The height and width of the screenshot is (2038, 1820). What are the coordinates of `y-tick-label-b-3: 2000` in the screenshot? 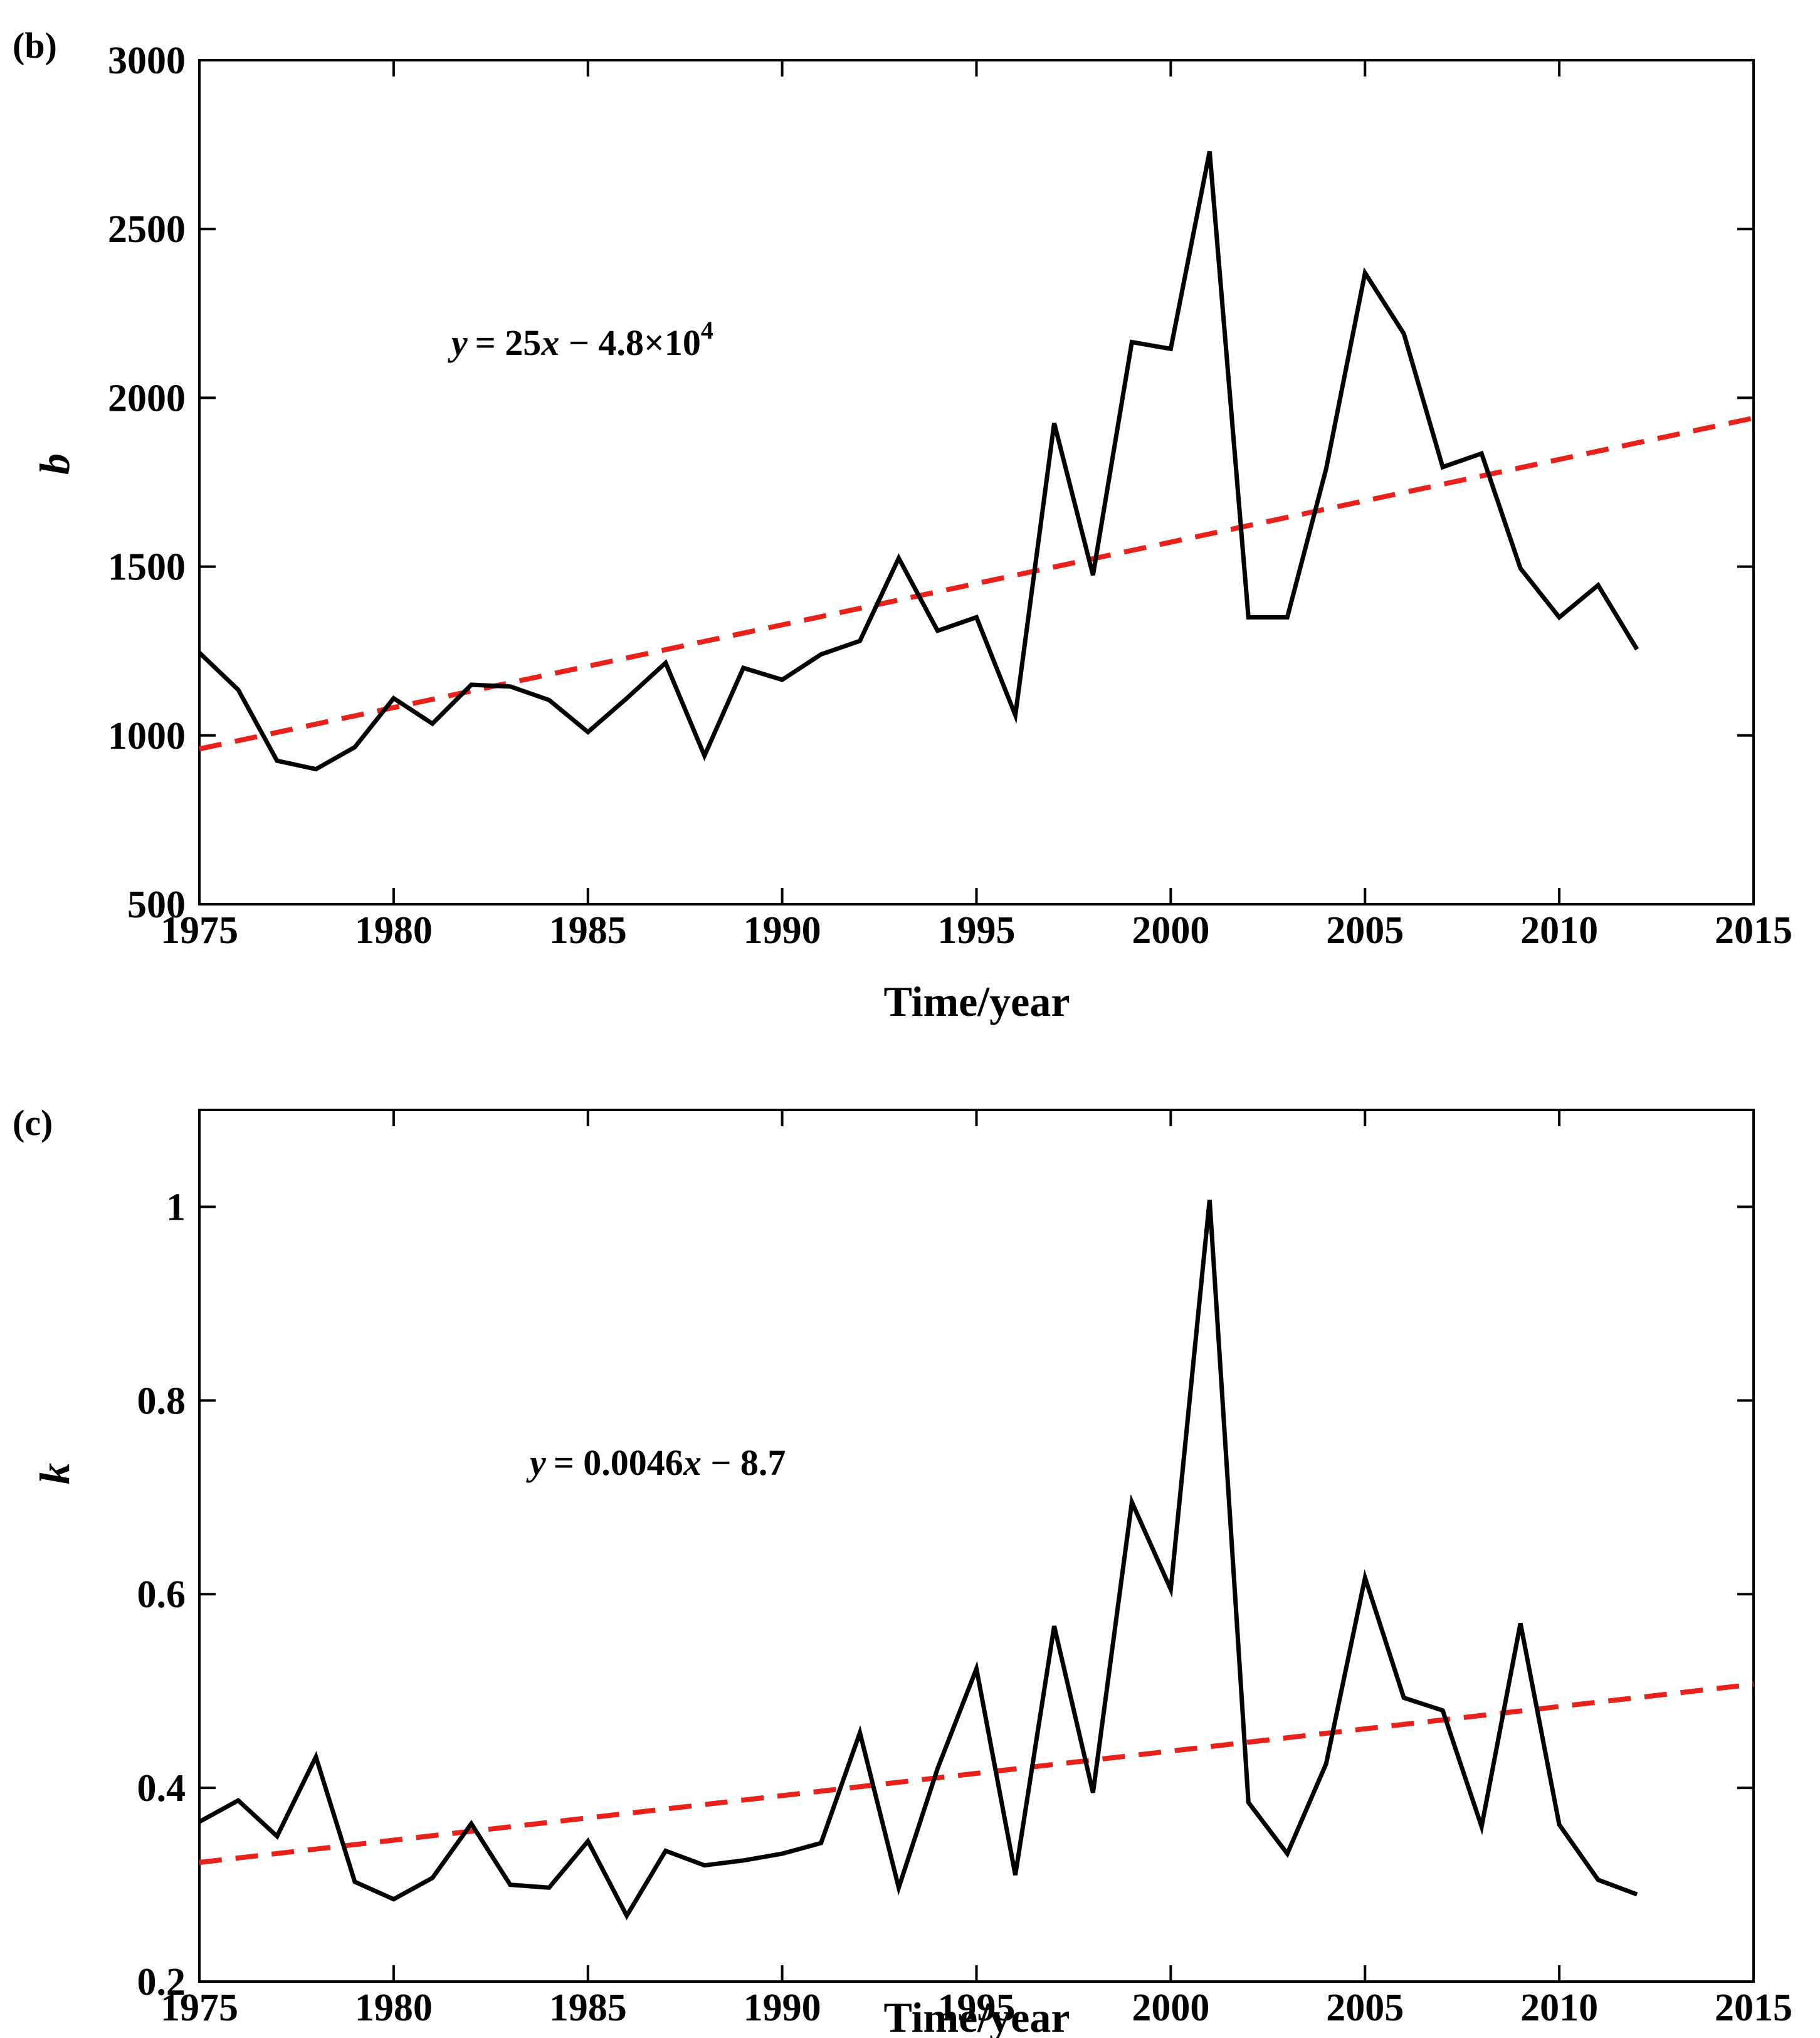 It's located at (147, 398).